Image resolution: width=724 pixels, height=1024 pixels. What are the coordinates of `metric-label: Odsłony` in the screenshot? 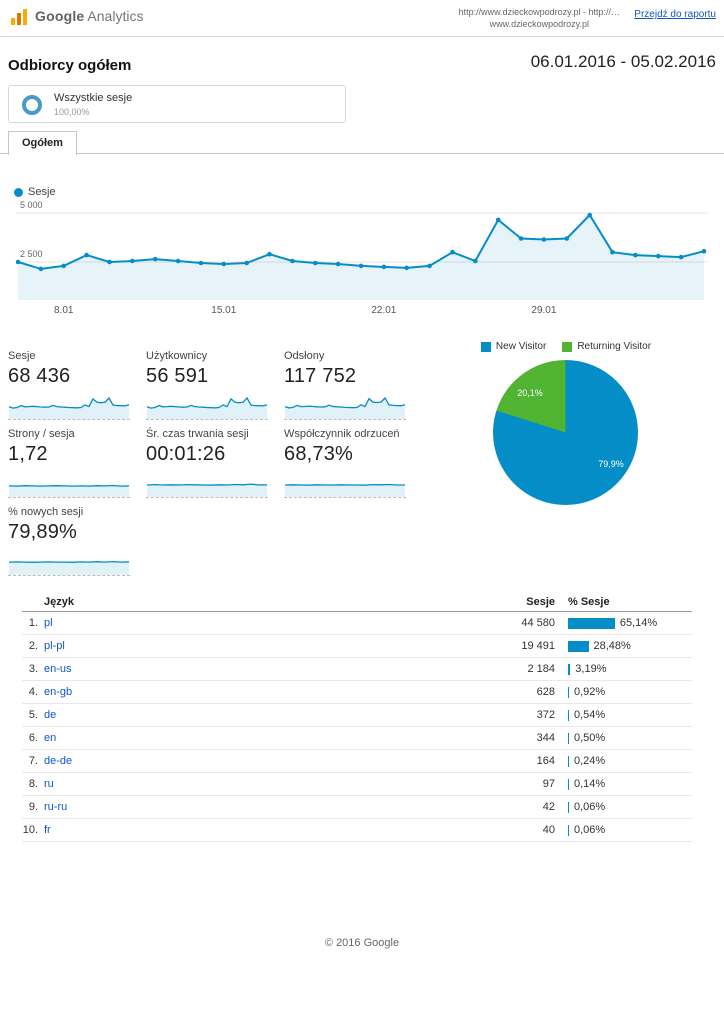 It's located at (304, 356).